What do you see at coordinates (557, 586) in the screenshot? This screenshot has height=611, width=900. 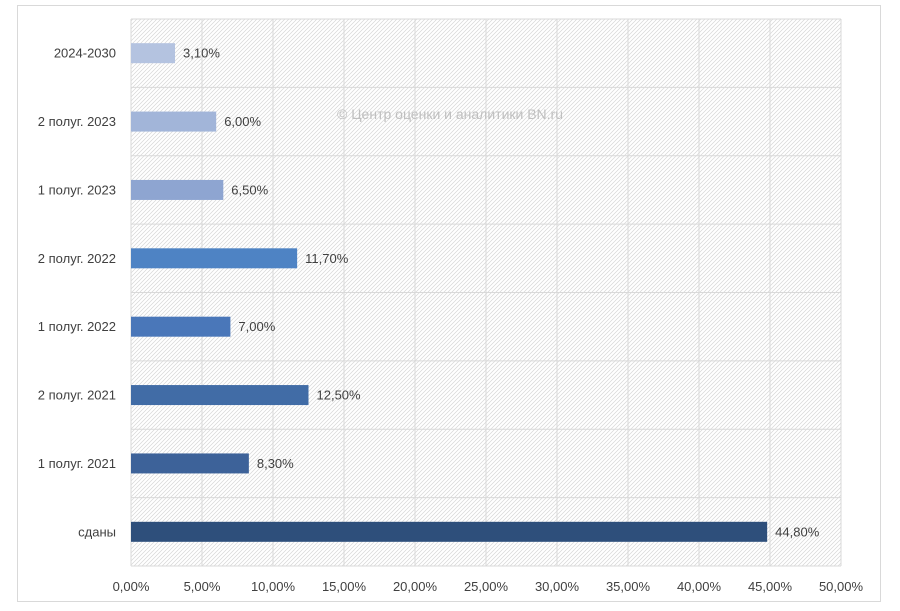 I see `x-tick-label: 30,00%` at bounding box center [557, 586].